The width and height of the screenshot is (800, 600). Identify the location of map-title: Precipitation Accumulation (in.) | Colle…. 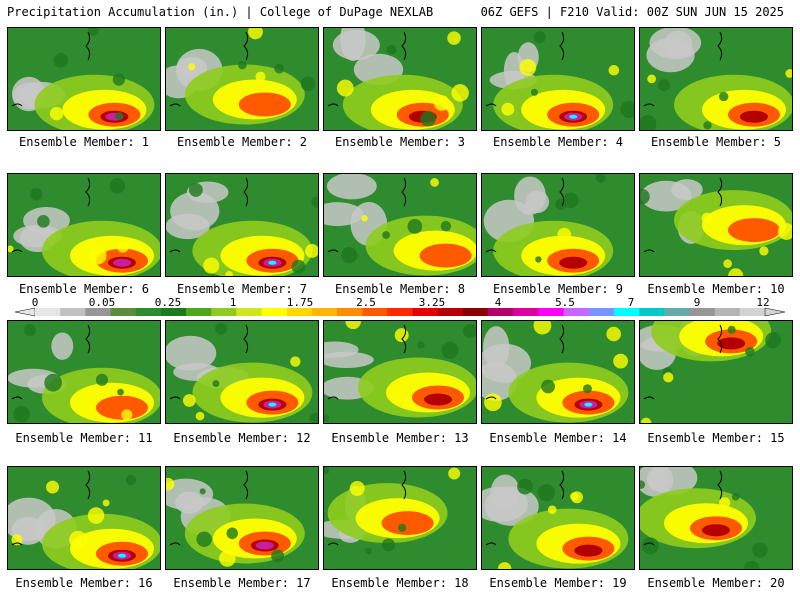
(220, 12).